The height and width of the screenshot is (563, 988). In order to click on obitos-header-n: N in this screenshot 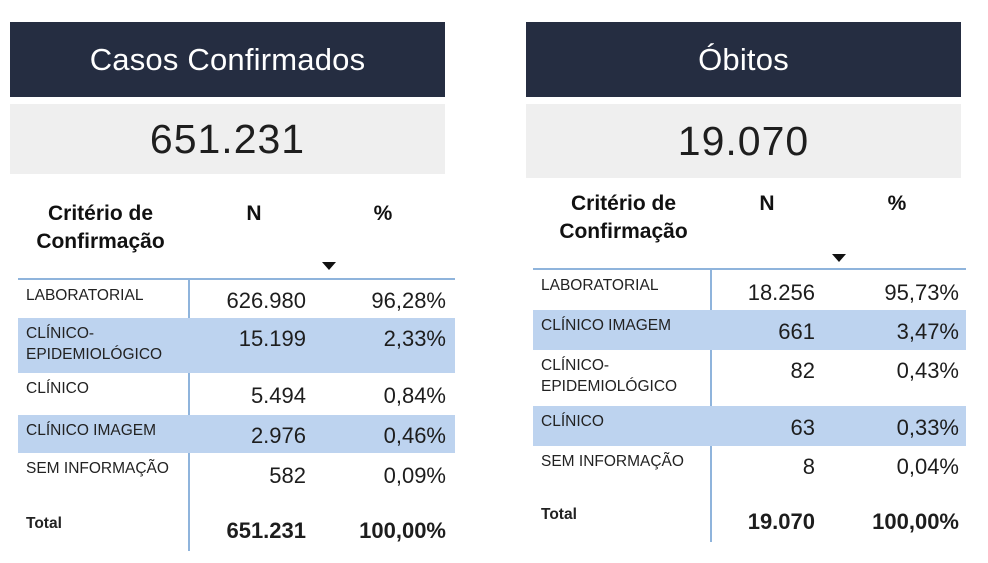, I will do `click(767, 203)`.